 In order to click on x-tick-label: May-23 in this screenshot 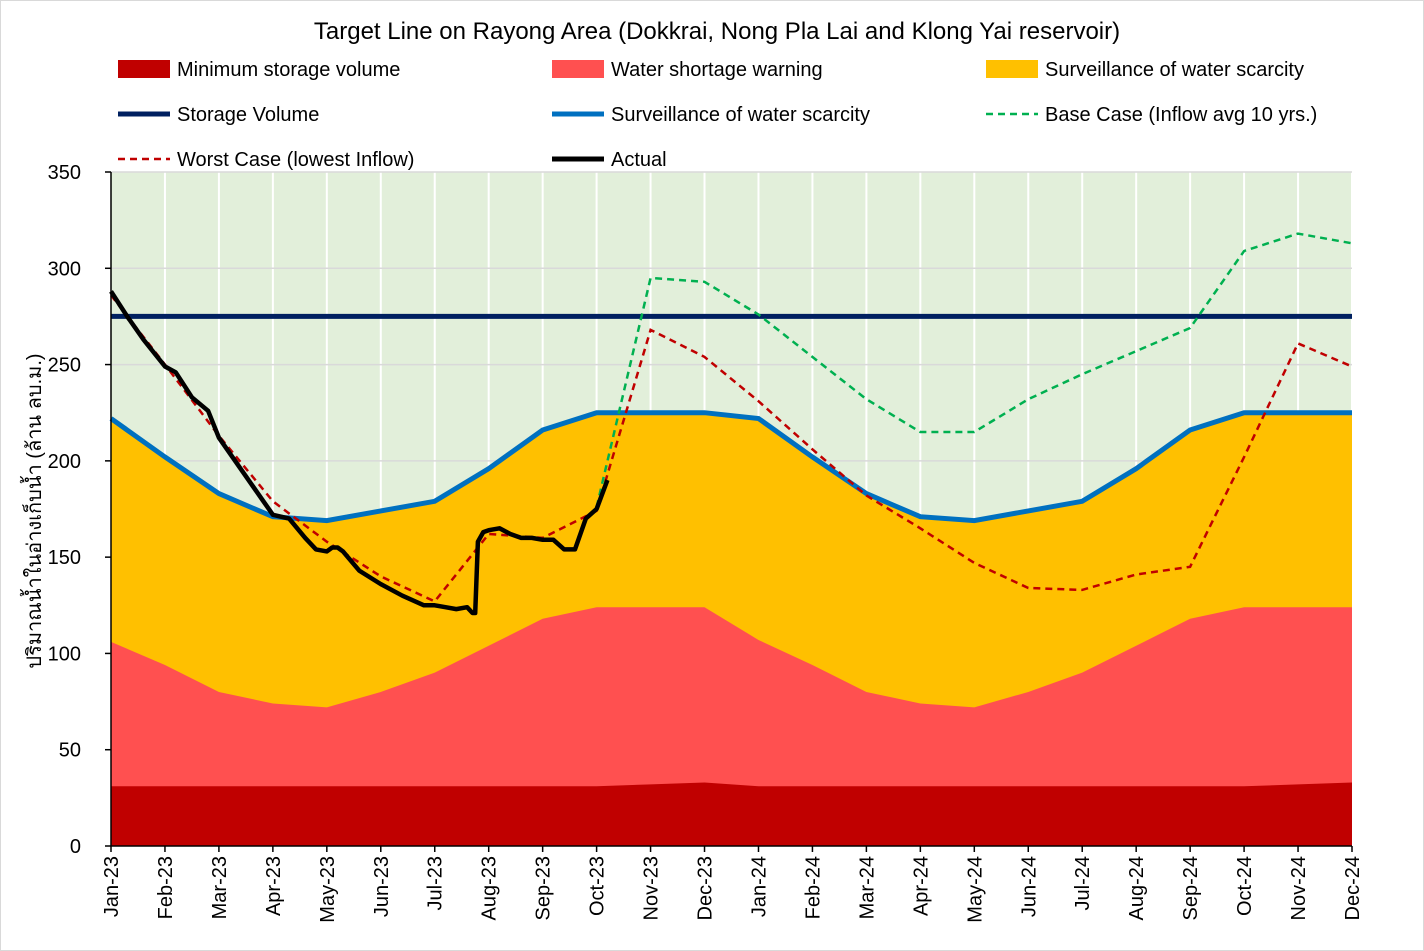, I will do `click(328, 889)`.